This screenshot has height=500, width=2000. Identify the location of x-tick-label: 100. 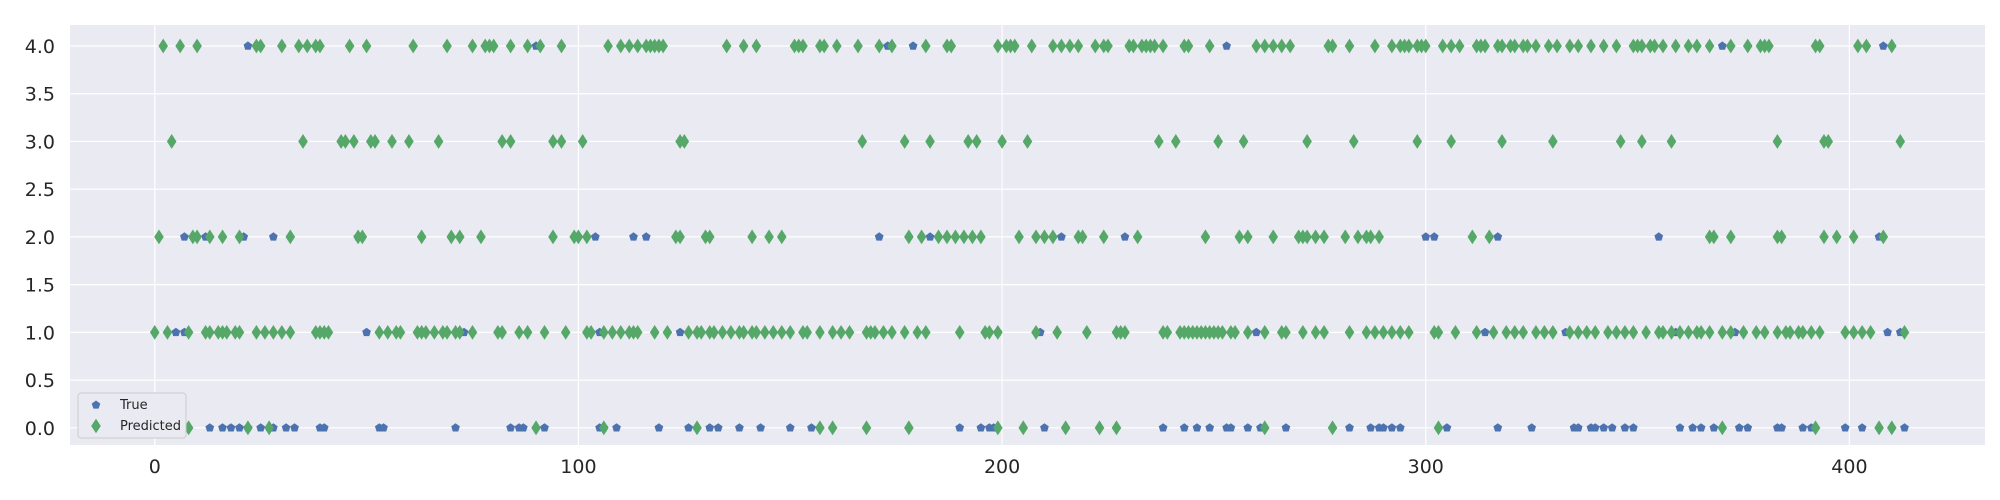
(578, 467).